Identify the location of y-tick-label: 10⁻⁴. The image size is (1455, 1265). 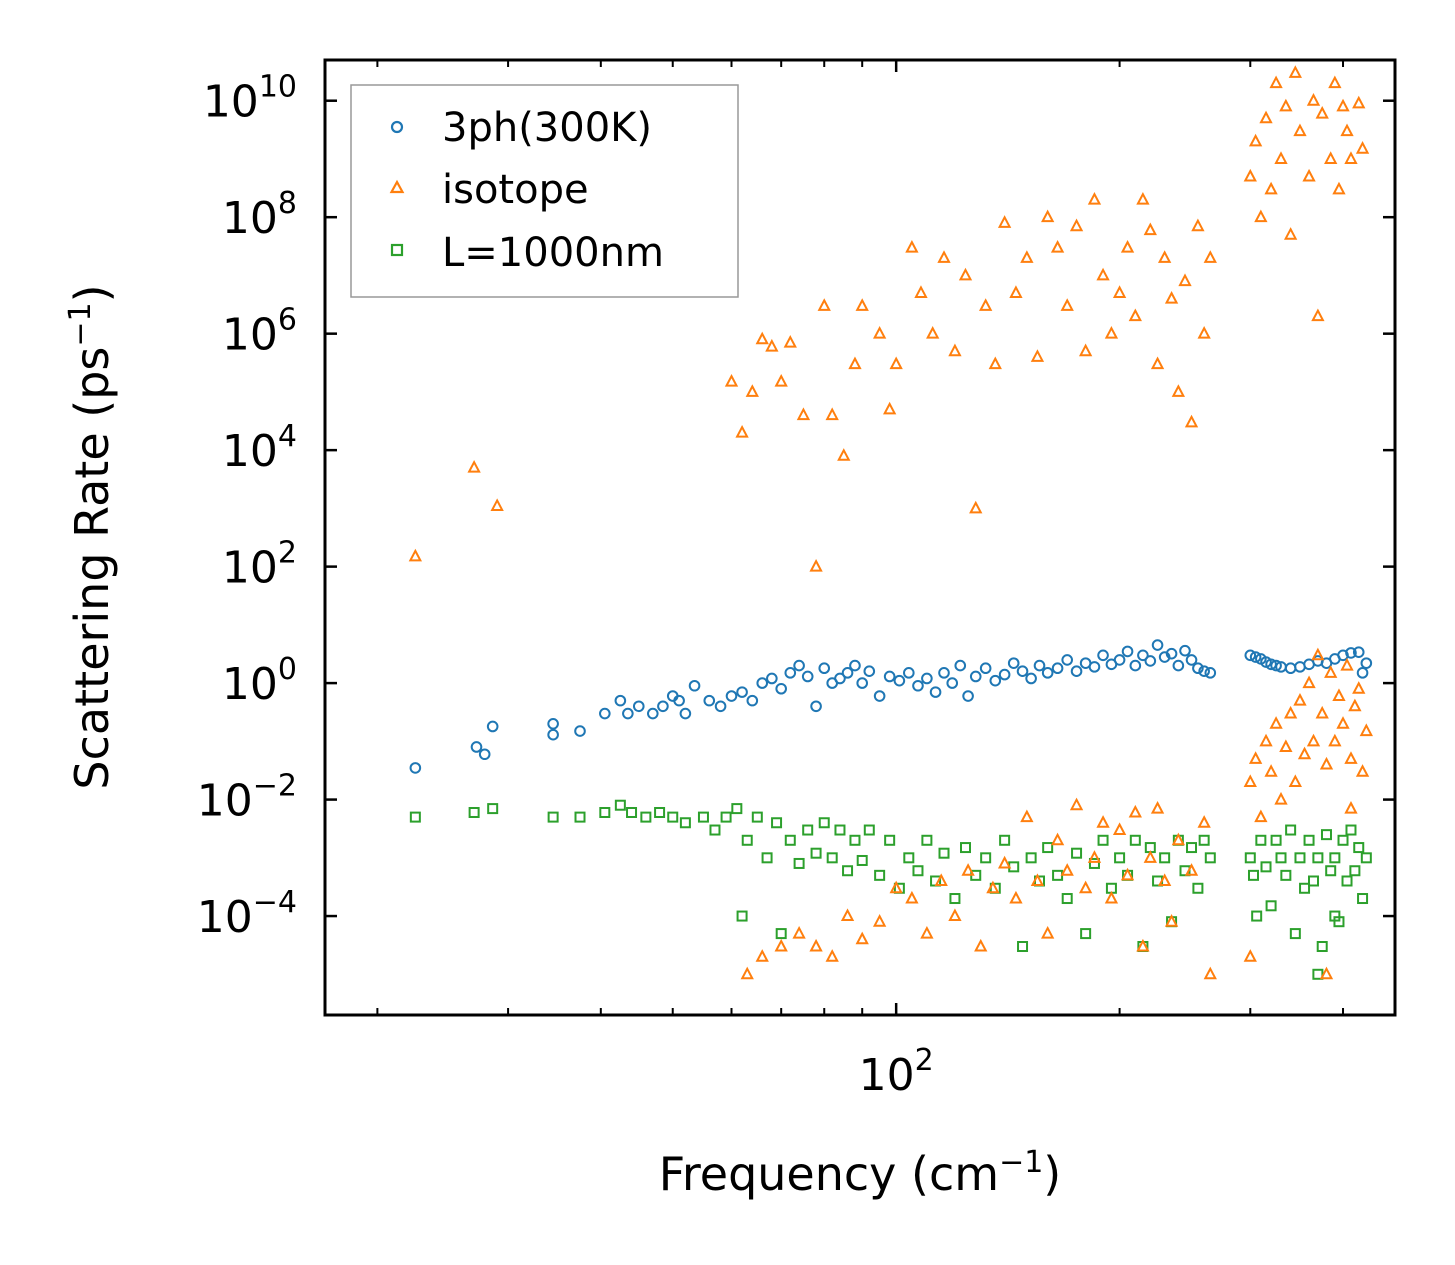
(247, 914).